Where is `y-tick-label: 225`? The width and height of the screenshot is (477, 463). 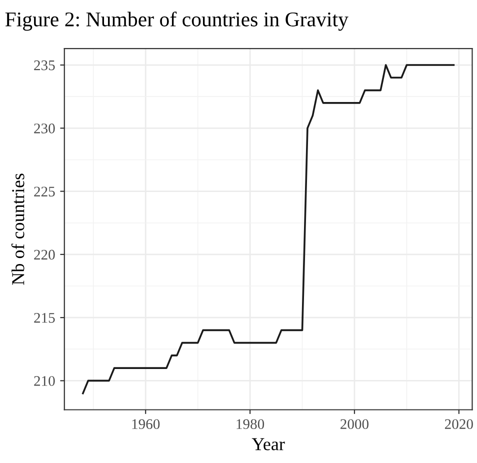
y-tick-label: 225 is located at coordinates (44, 191).